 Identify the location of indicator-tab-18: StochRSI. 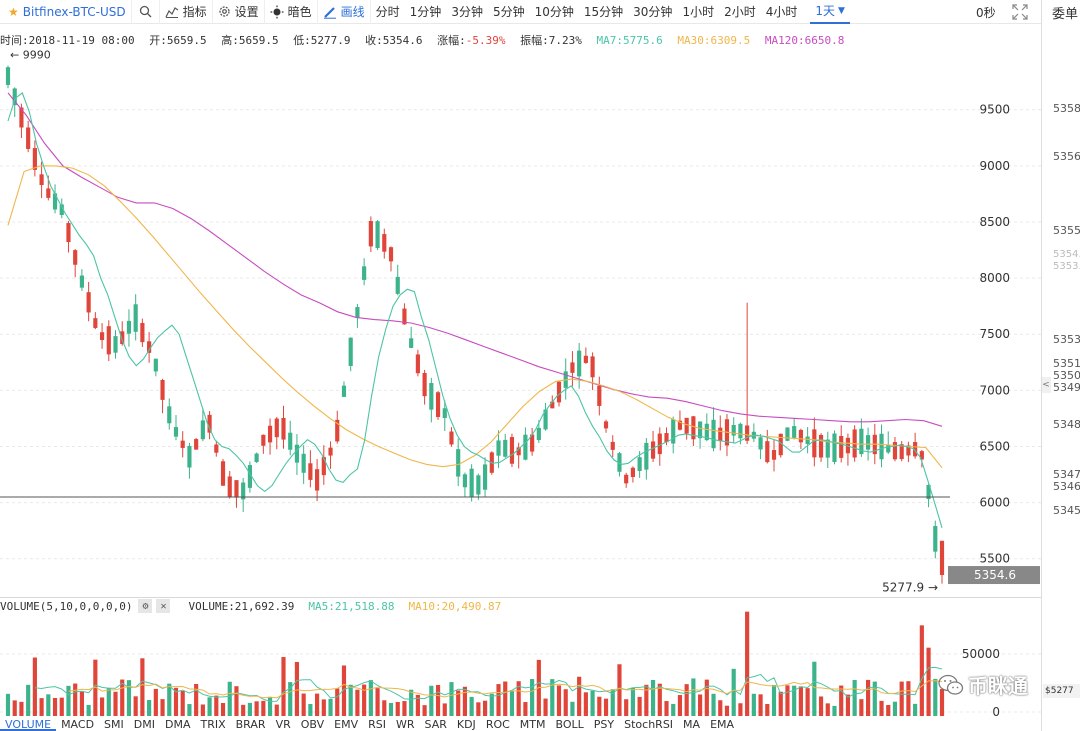
(649, 725).